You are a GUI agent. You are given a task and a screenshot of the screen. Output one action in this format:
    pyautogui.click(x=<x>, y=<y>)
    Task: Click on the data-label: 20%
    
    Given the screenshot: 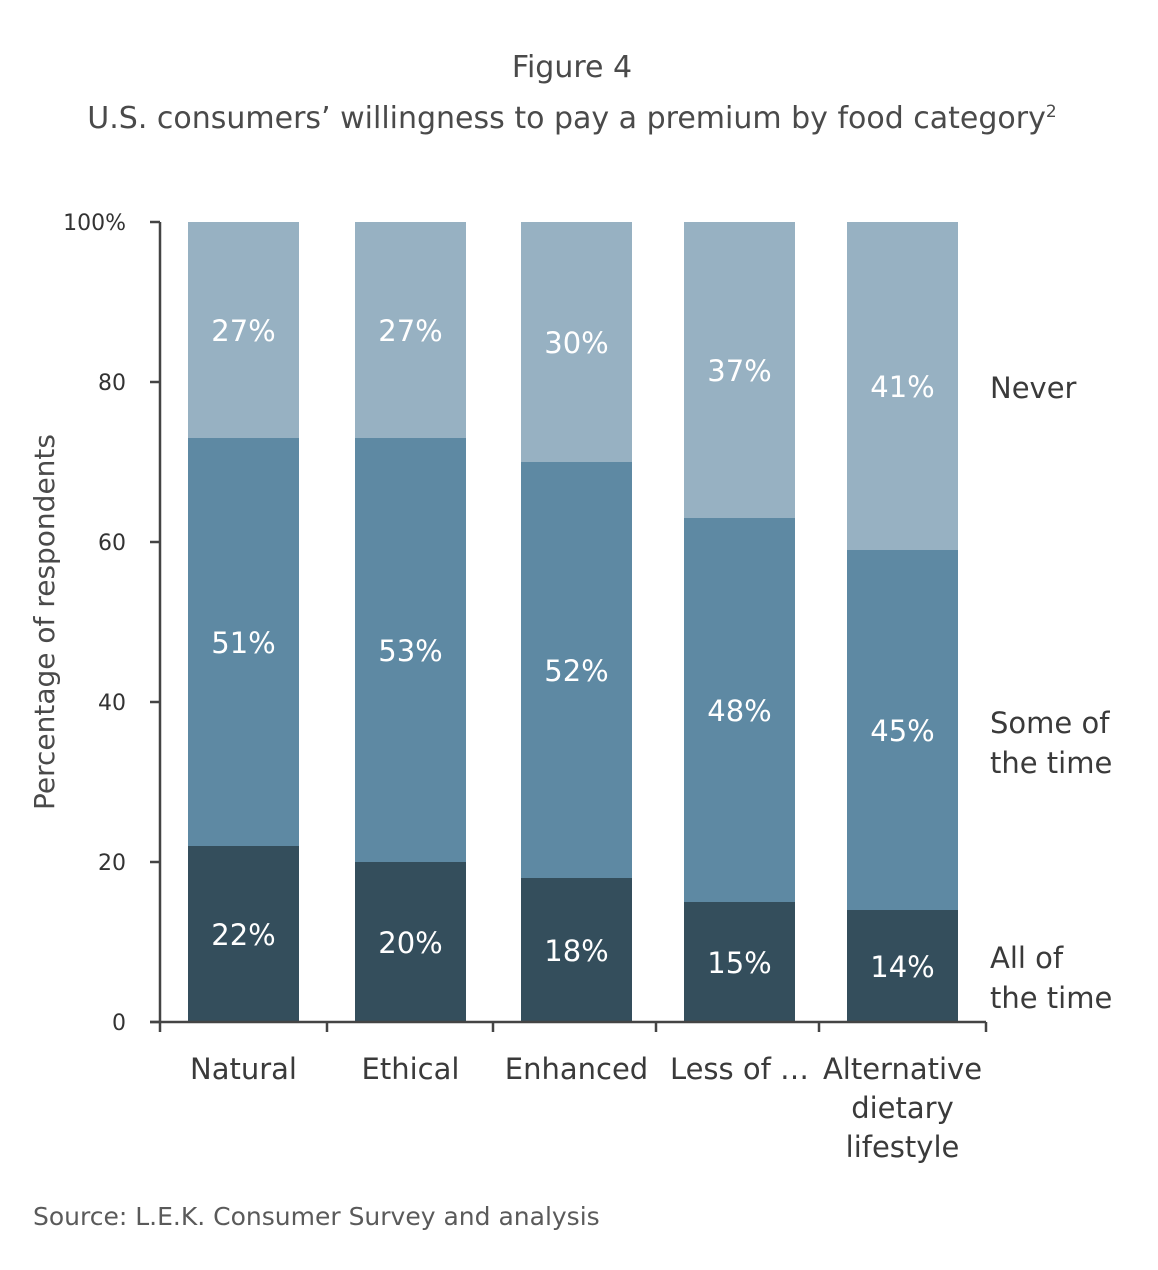 What is the action you would take?
    pyautogui.click(x=410, y=943)
    